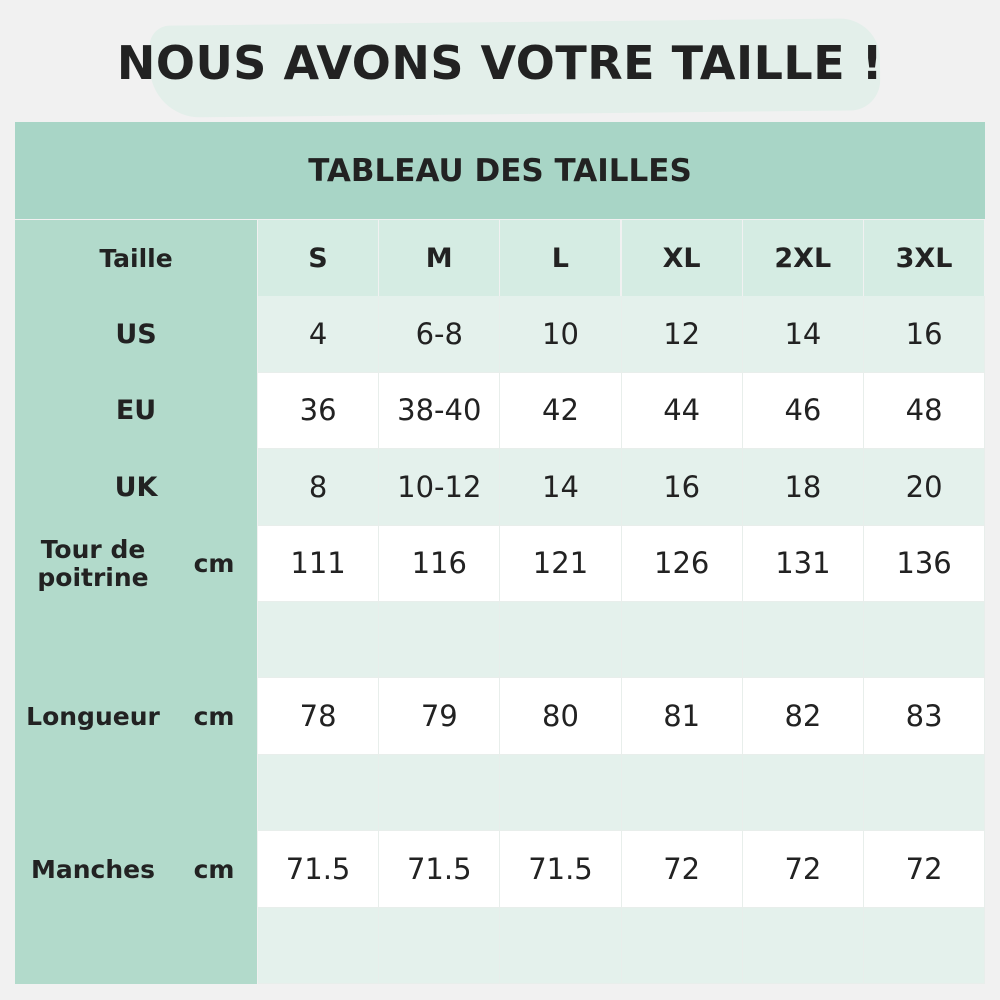 Image resolution: width=1000 pixels, height=1000 pixels. I want to click on table-title: TABLEAU DES TAILLES, so click(500, 170).